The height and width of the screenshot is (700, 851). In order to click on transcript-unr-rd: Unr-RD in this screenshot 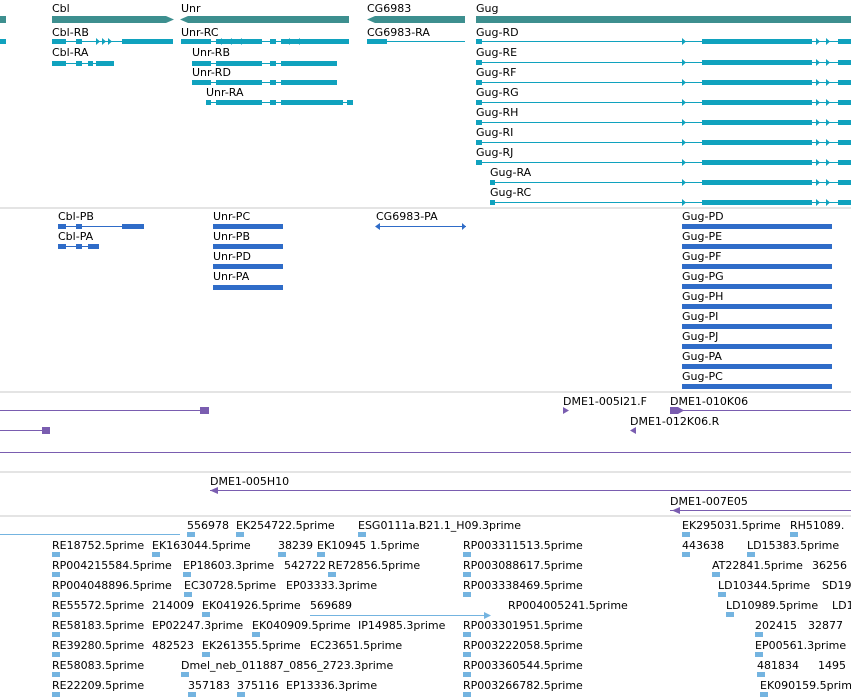, I will do `click(264, 75)`.